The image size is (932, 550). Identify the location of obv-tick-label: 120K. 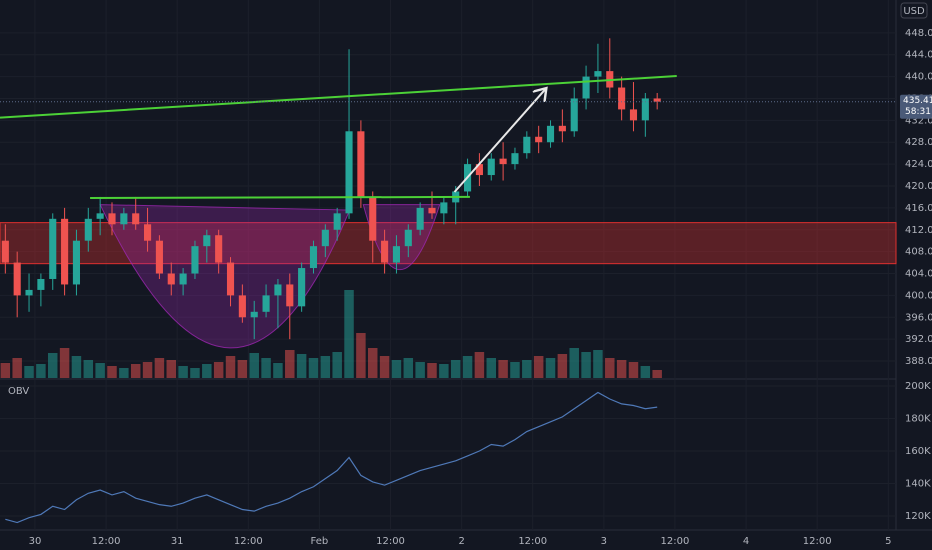
(918, 516).